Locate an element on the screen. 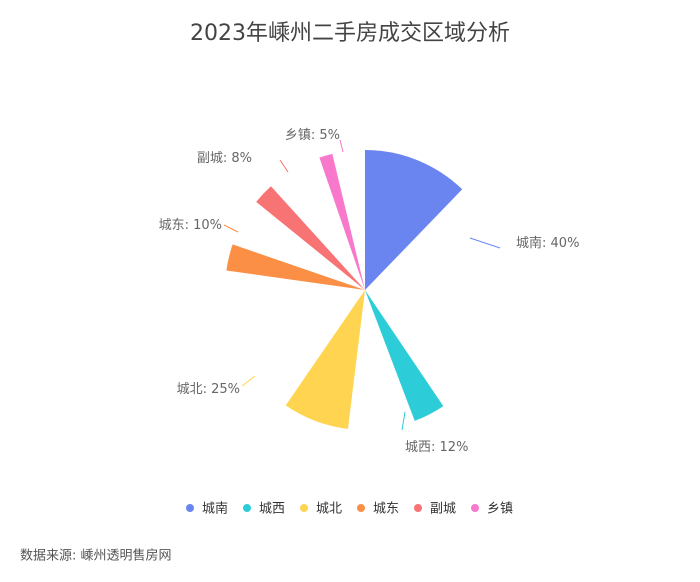  data-label: 乡镇: 5% is located at coordinates (312, 135).